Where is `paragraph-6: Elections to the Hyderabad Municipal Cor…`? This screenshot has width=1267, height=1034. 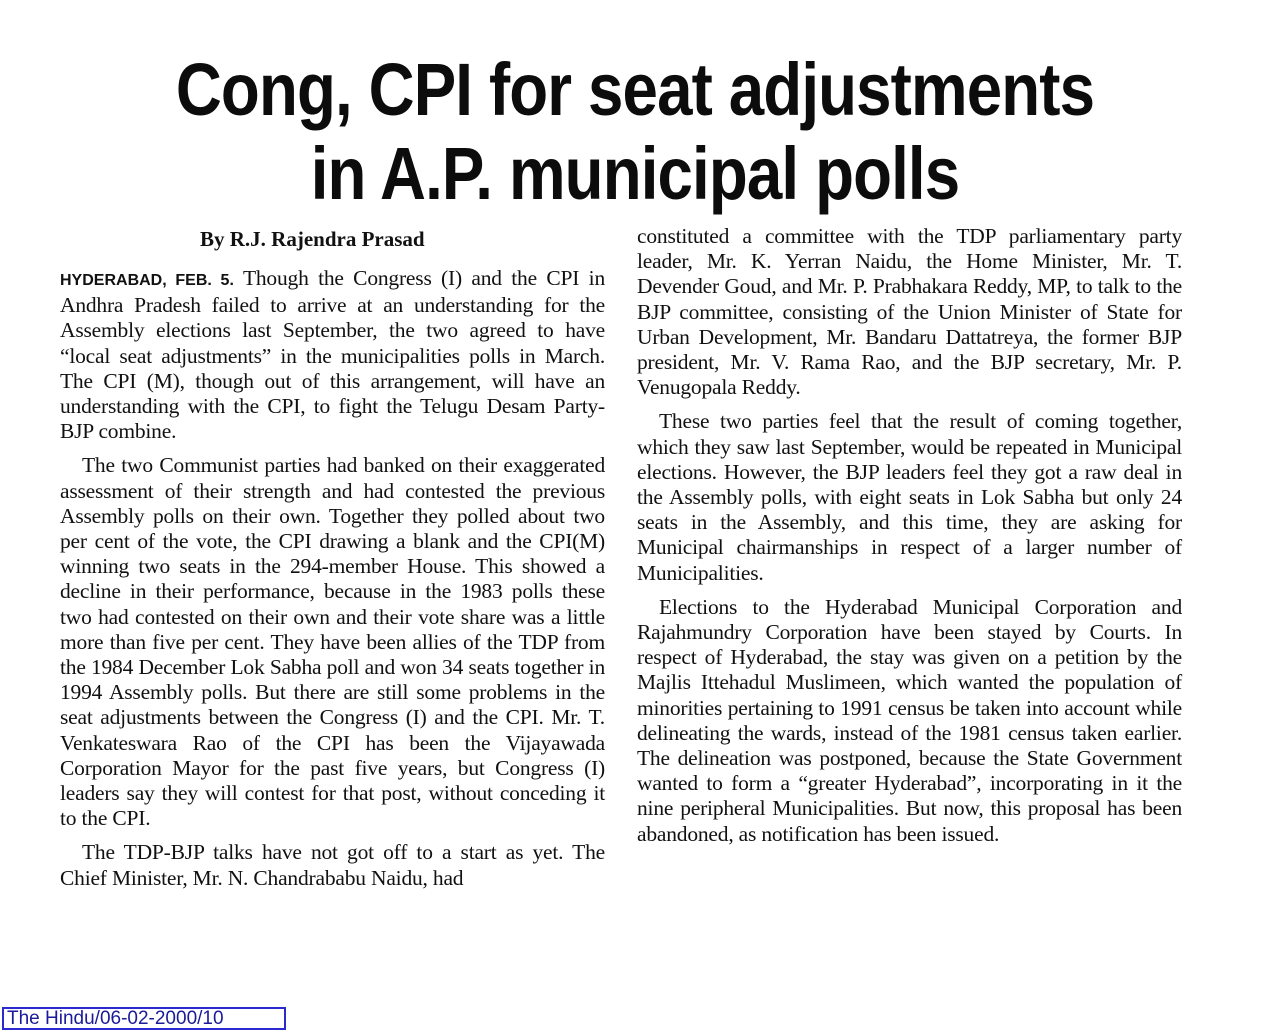
paragraph-6: Elections to the Hyderabad Municipal Cor… is located at coordinates (909, 720).